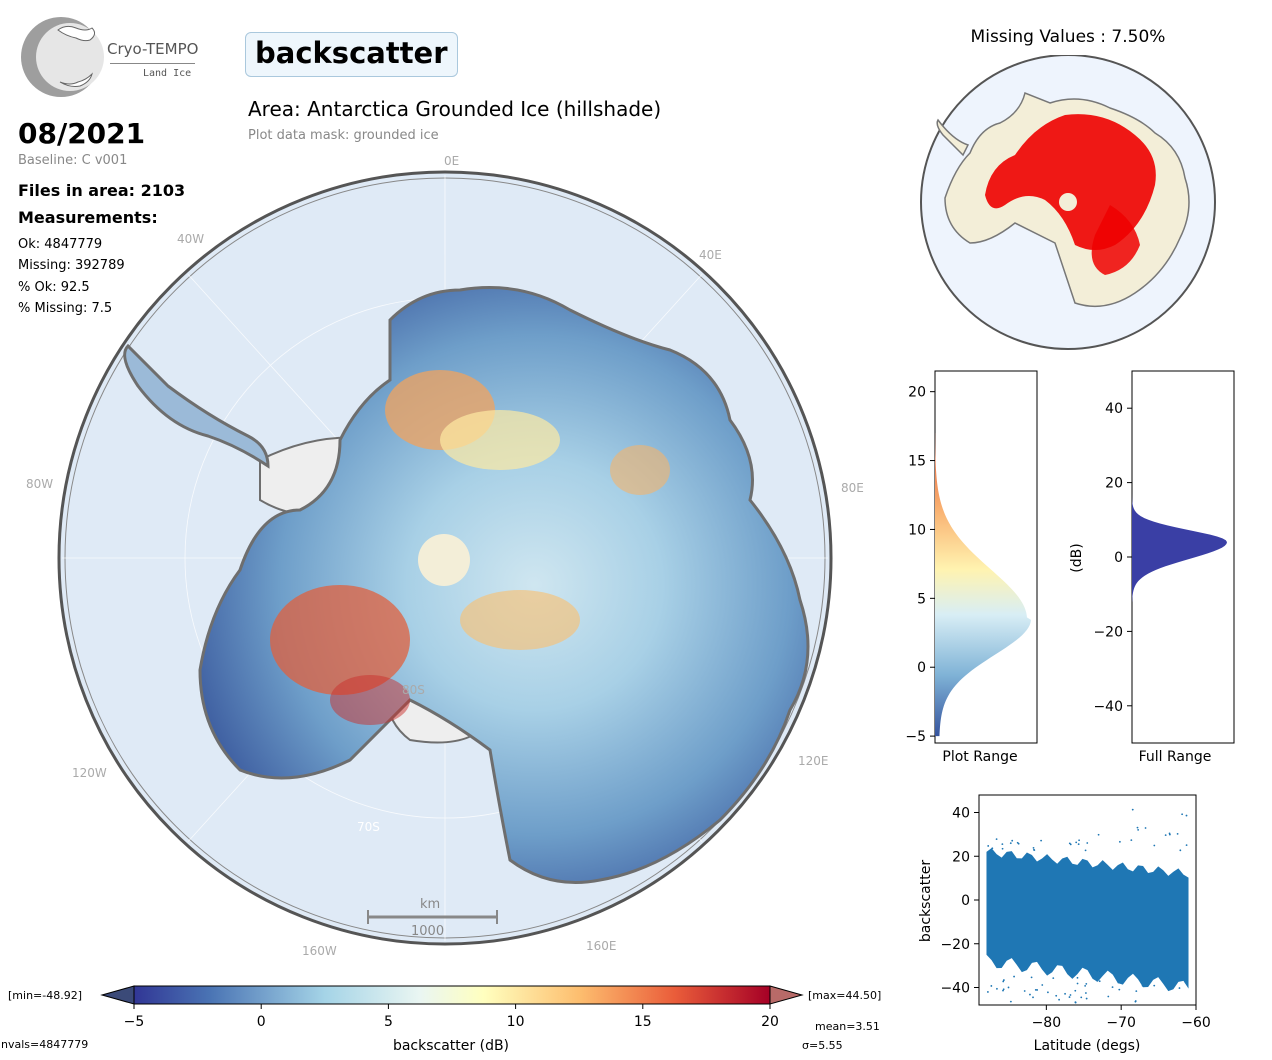 The height and width of the screenshot is (1060, 1272). What do you see at coordinates (368, 827) in the screenshot?
I see `lat-label-70s: 70S` at bounding box center [368, 827].